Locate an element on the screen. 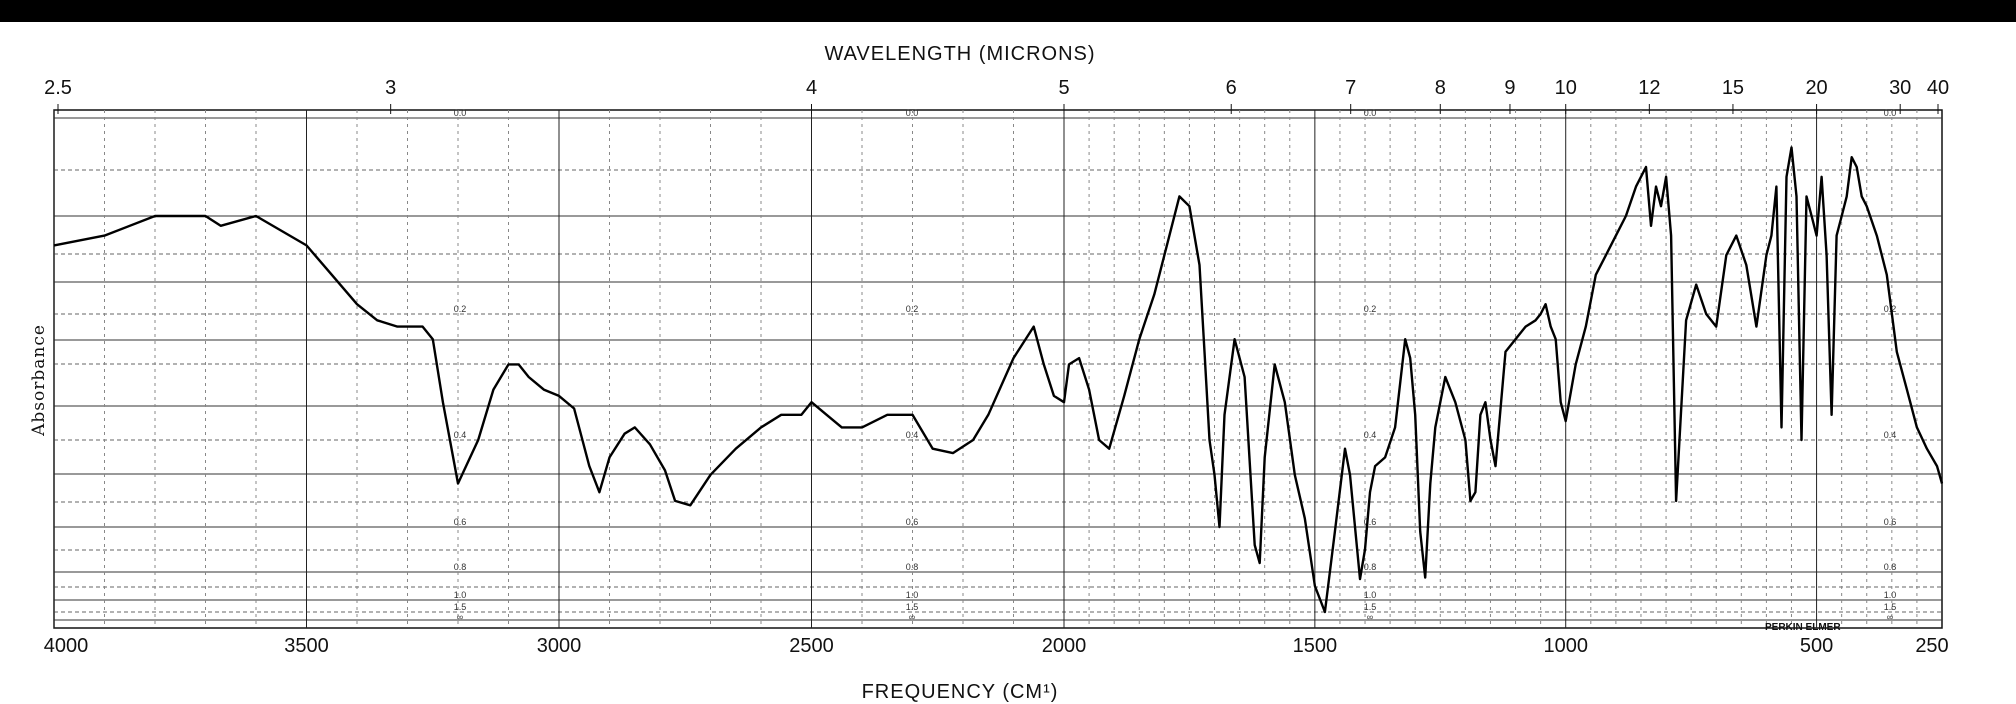  top-tick-label: 20 is located at coordinates (1816, 88).